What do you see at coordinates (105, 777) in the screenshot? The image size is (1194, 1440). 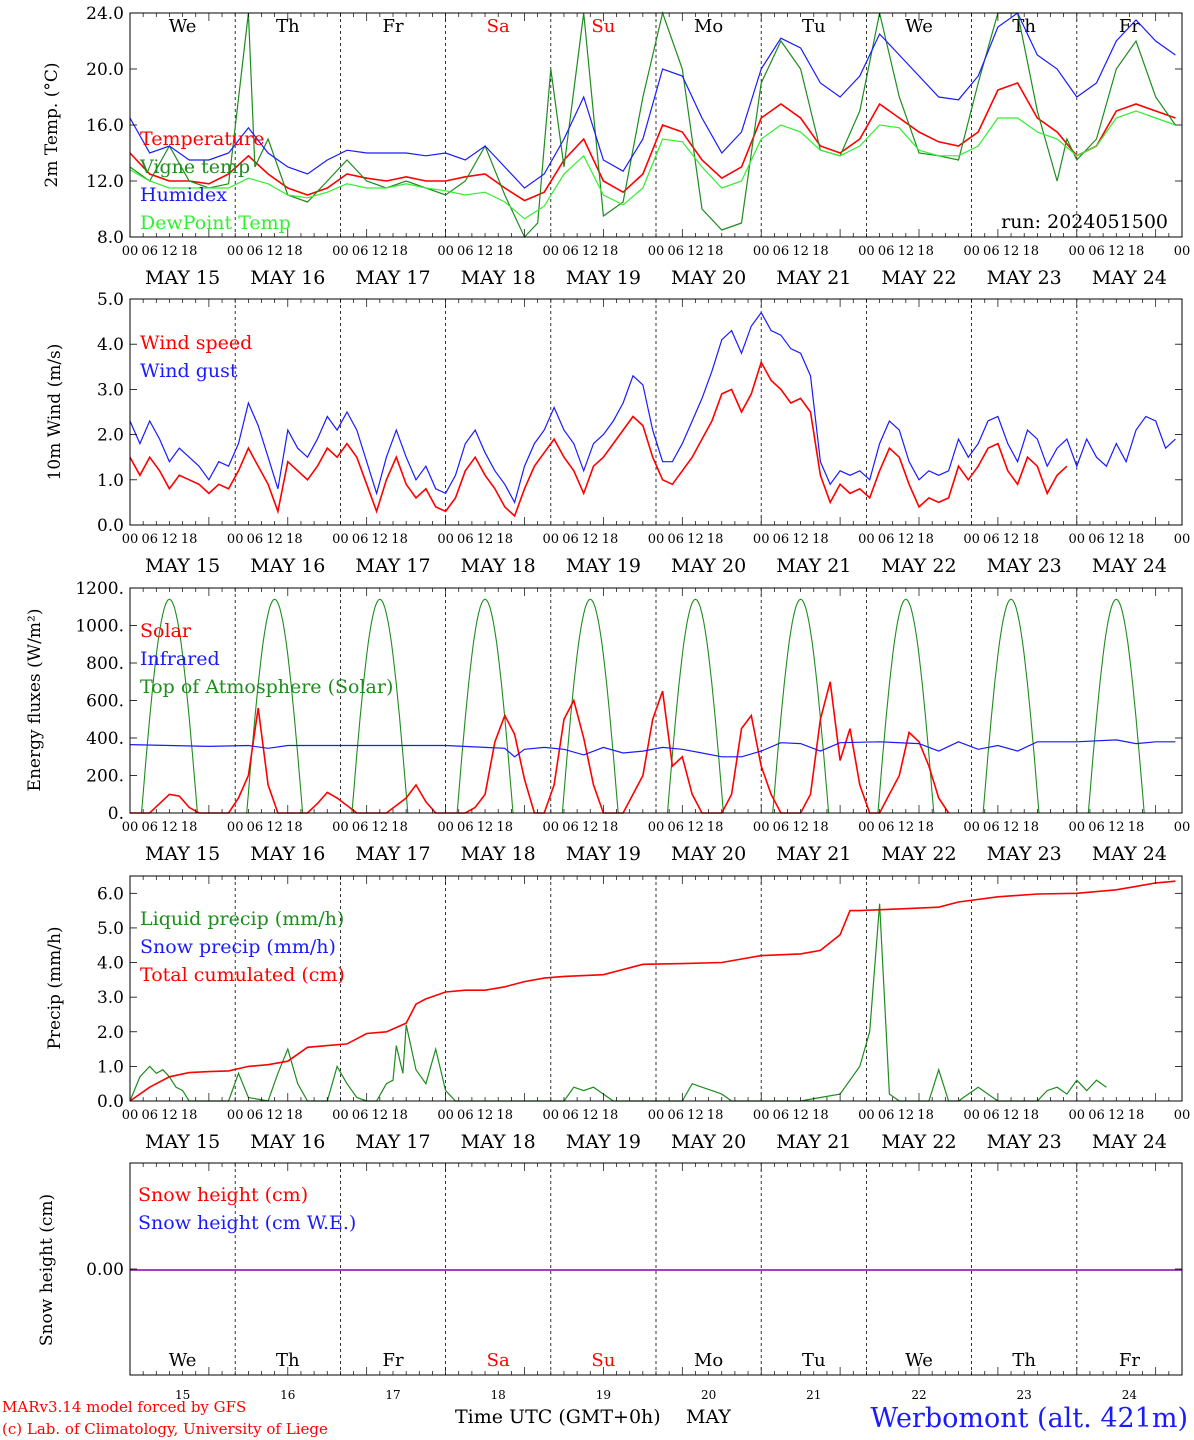 I see `y-tick-label: 200.` at bounding box center [105, 777].